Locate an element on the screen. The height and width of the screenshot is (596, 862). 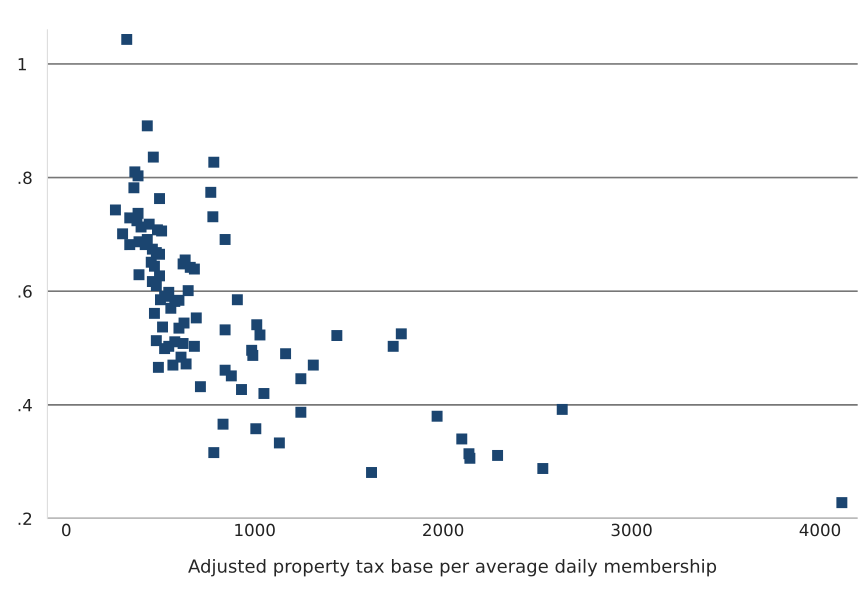
x-tick-label: 4000 is located at coordinates (820, 530).